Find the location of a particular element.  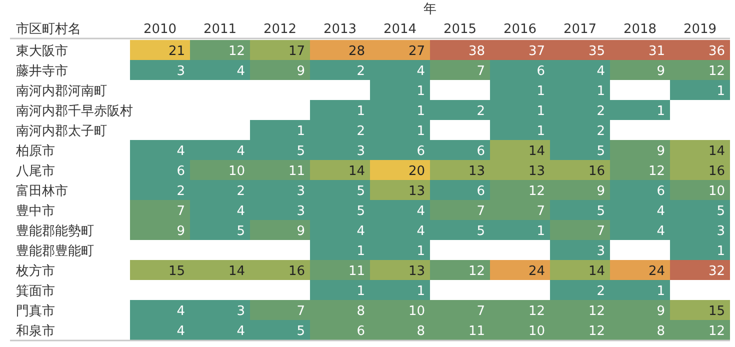

y-tick-label: 枚方市 is located at coordinates (35, 271).